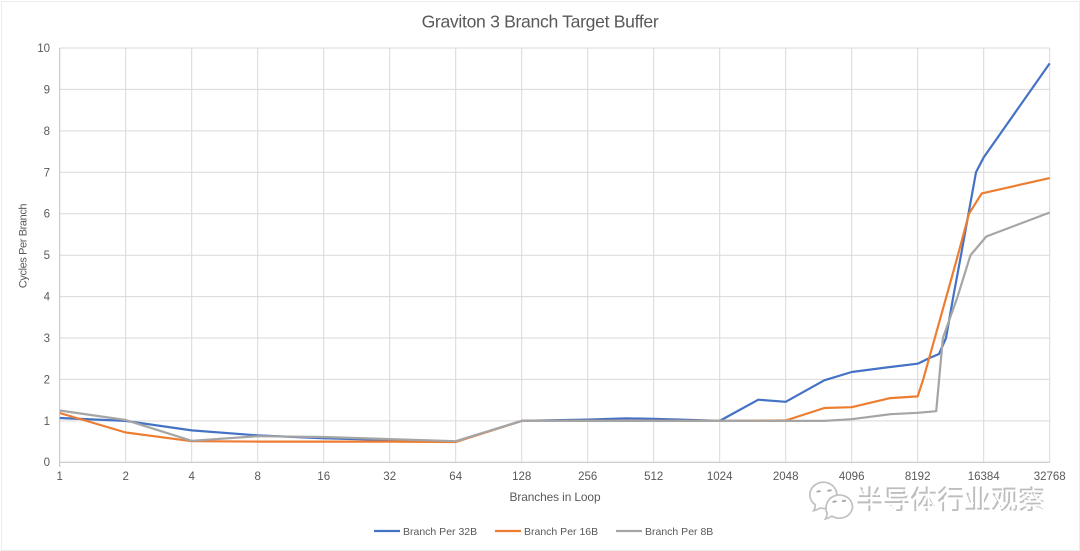  Describe the element at coordinates (47, 339) in the screenshot. I see `svg-text: 3` at that location.